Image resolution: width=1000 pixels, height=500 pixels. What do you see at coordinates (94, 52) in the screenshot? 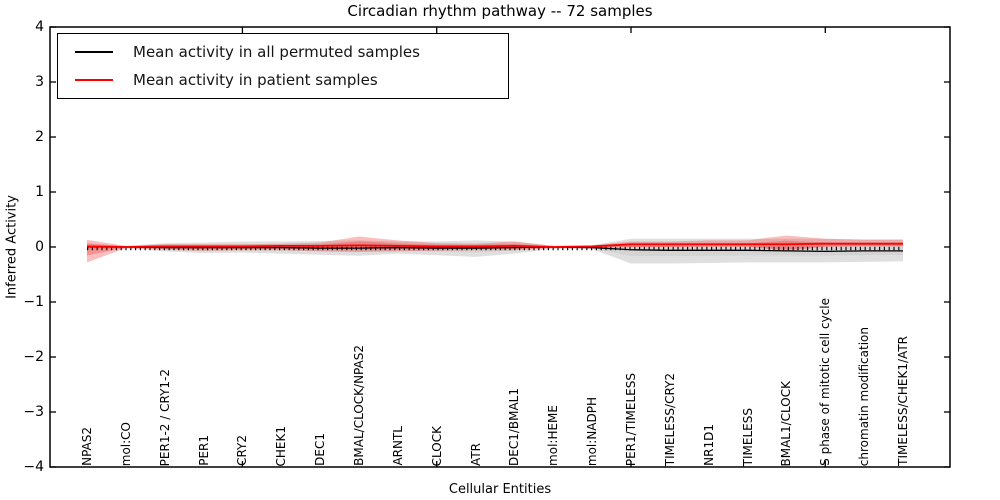
I see `permuted-line-swatch` at bounding box center [94, 52].